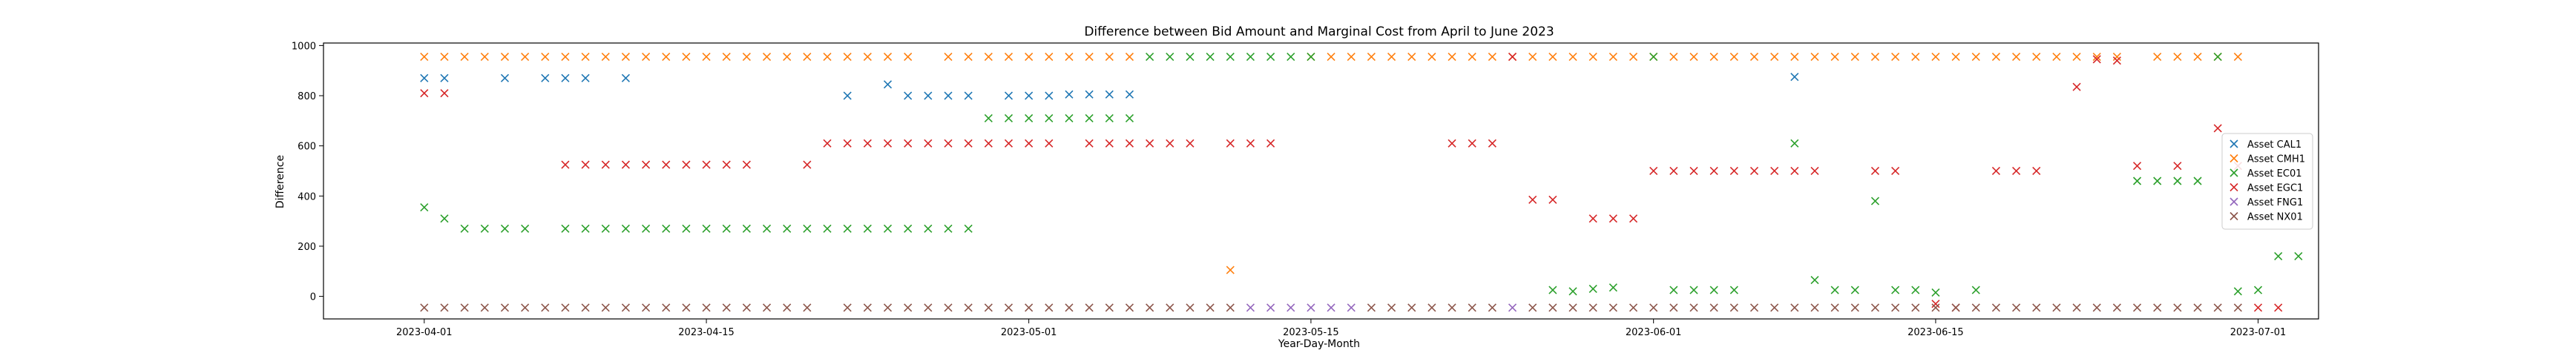 Image resolution: width=2576 pixels, height=356 pixels. Describe the element at coordinates (1029, 332) in the screenshot. I see `x-tick-label: 2023-05-01` at that location.